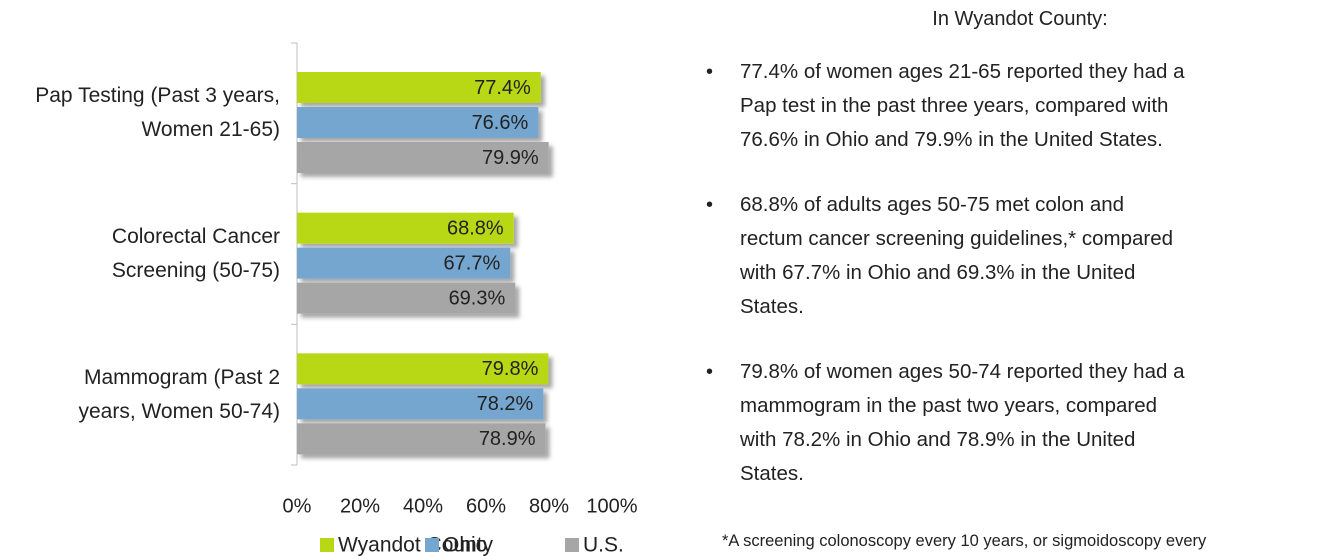 This screenshot has height=556, width=1338. Describe the element at coordinates (1020, 19) in the screenshot. I see `heading: In Wyandot County:` at that location.